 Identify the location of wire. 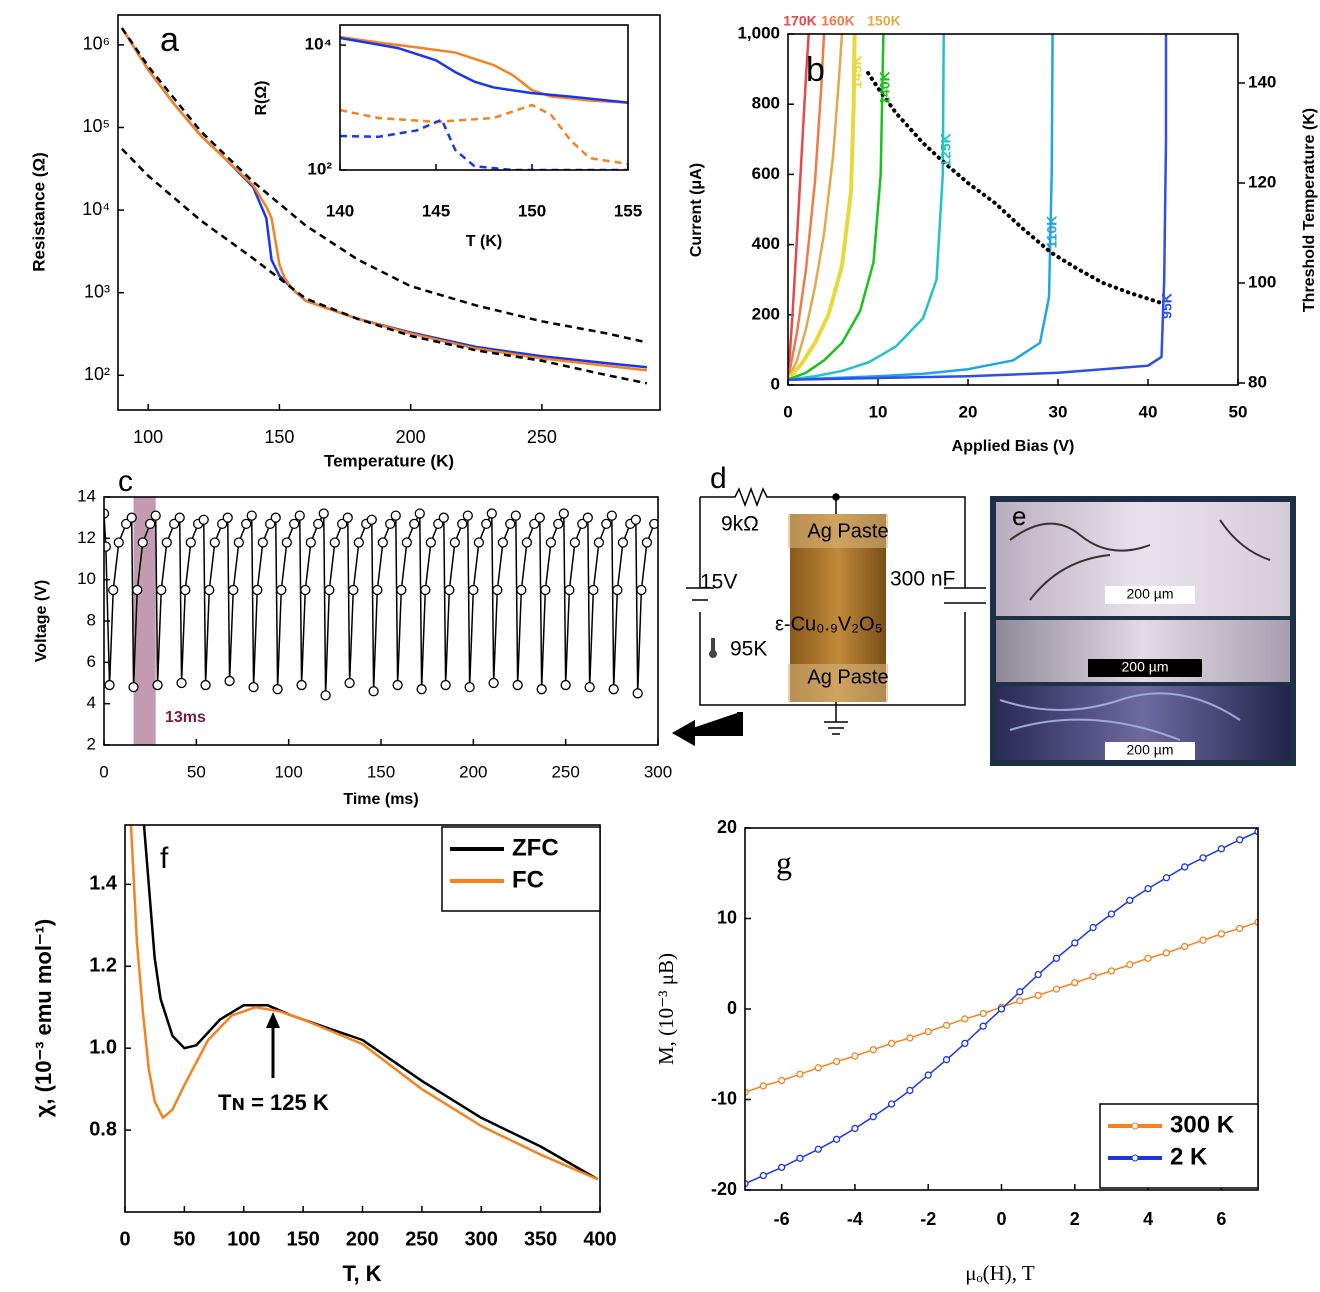
(833, 537).